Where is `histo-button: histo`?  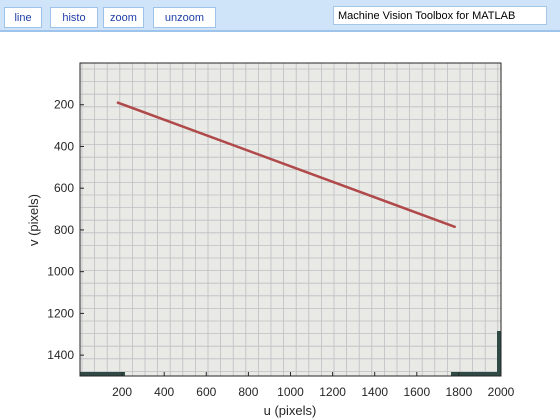 histo-button: histo is located at coordinates (74, 17).